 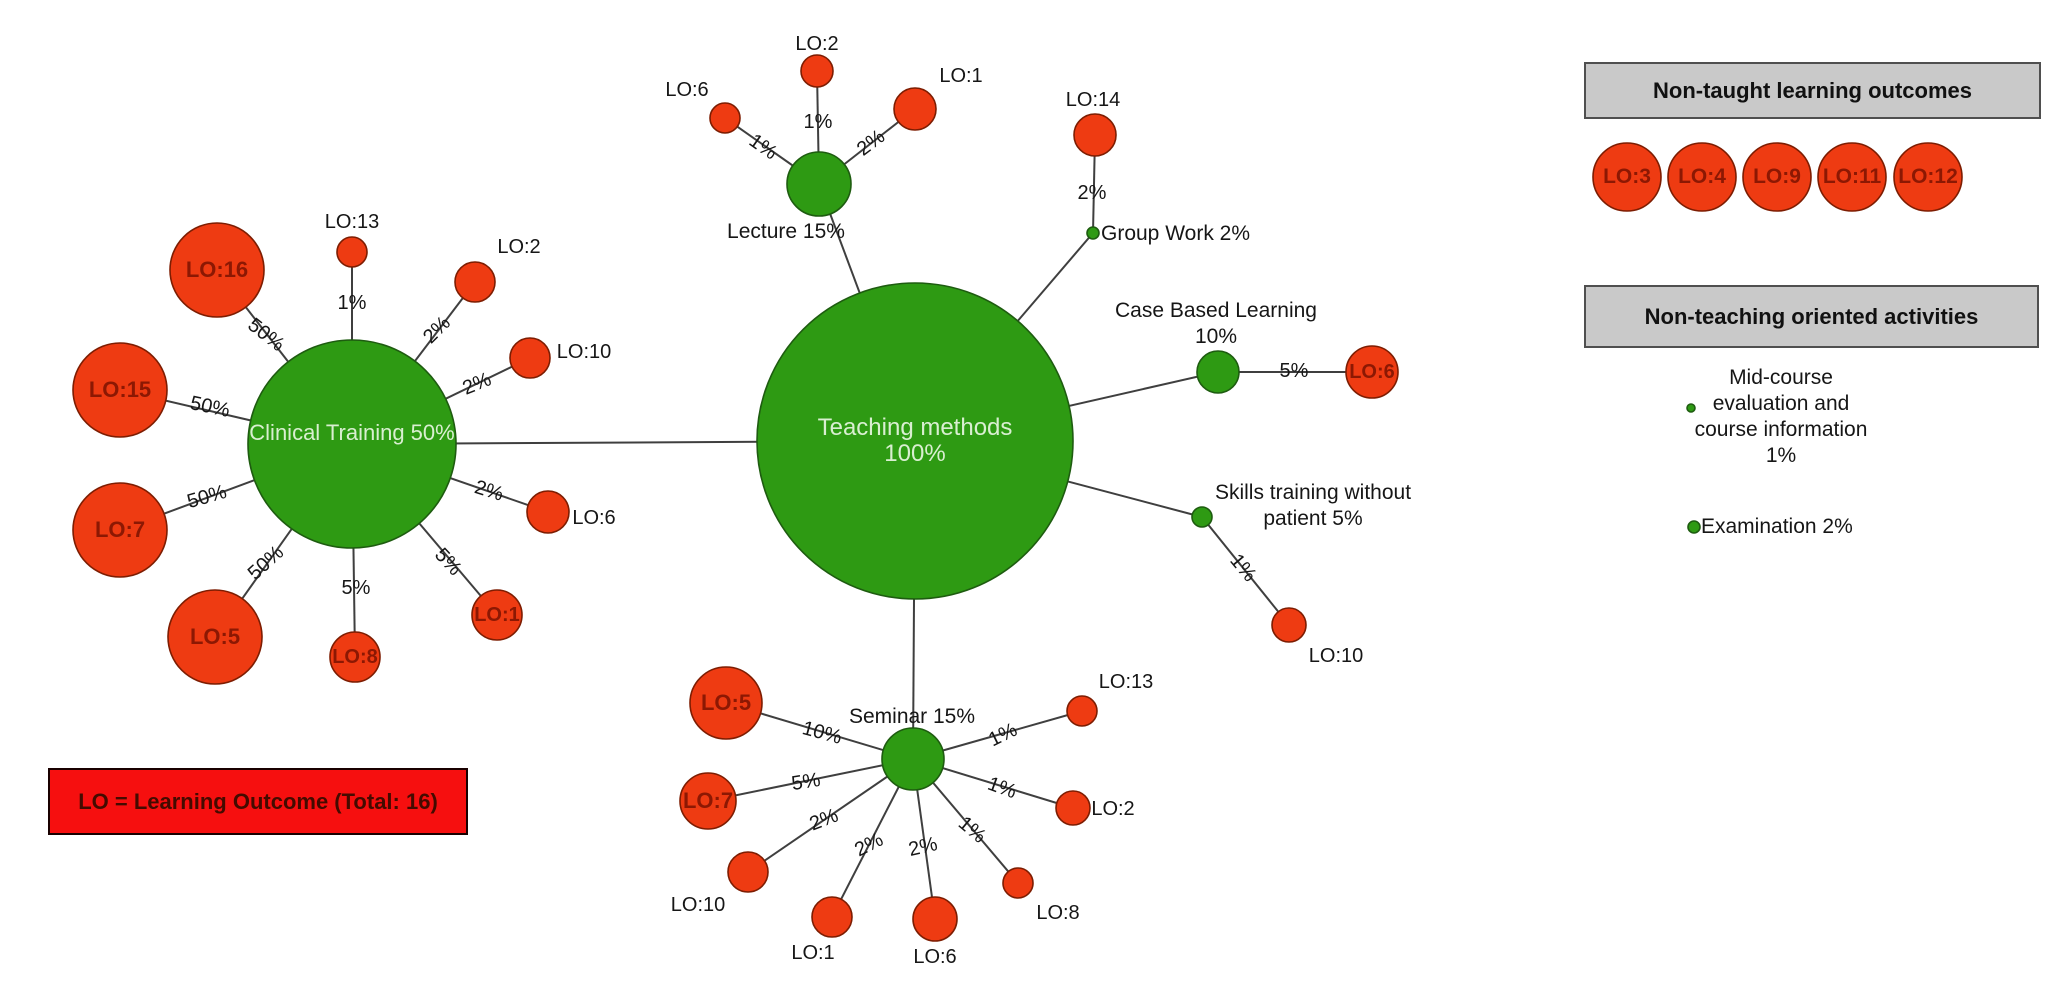 What do you see at coordinates (352, 252) in the screenshot?
I see `node-cl_lo13` at bounding box center [352, 252].